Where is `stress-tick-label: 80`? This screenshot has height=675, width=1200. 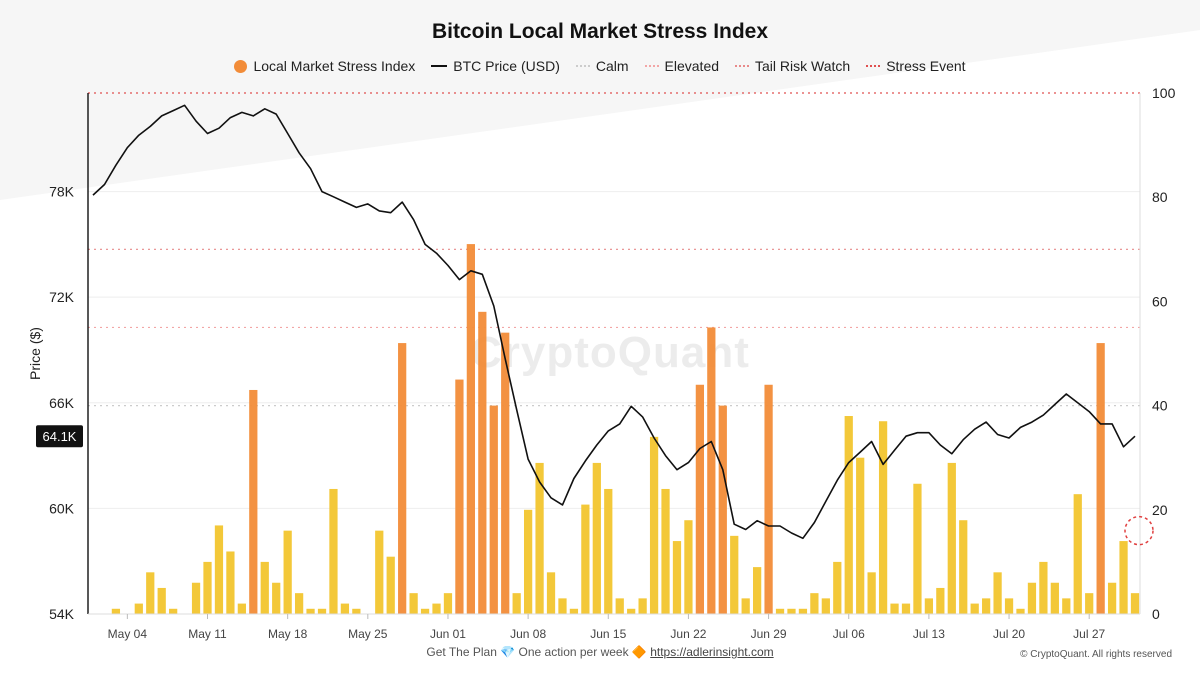
stress-tick-label: 80 is located at coordinates (1160, 197).